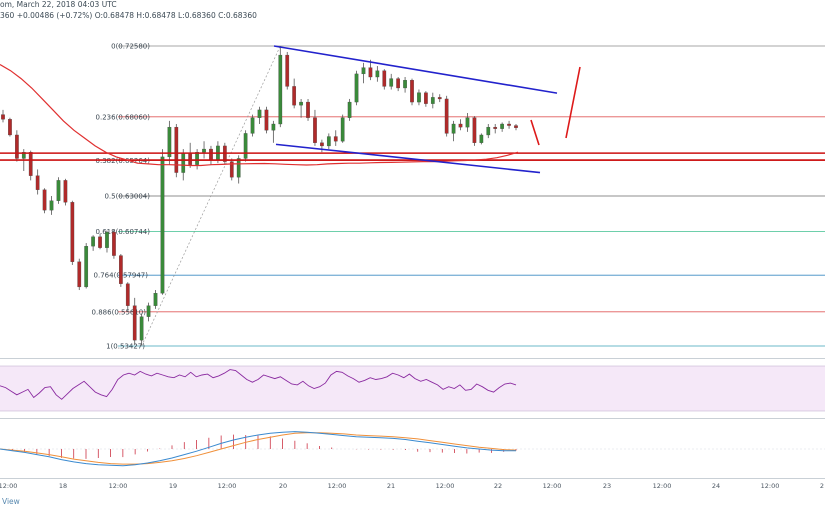  Describe the element at coordinates (607, 486) in the screenshot. I see `x-tick-label: 23` at that location.